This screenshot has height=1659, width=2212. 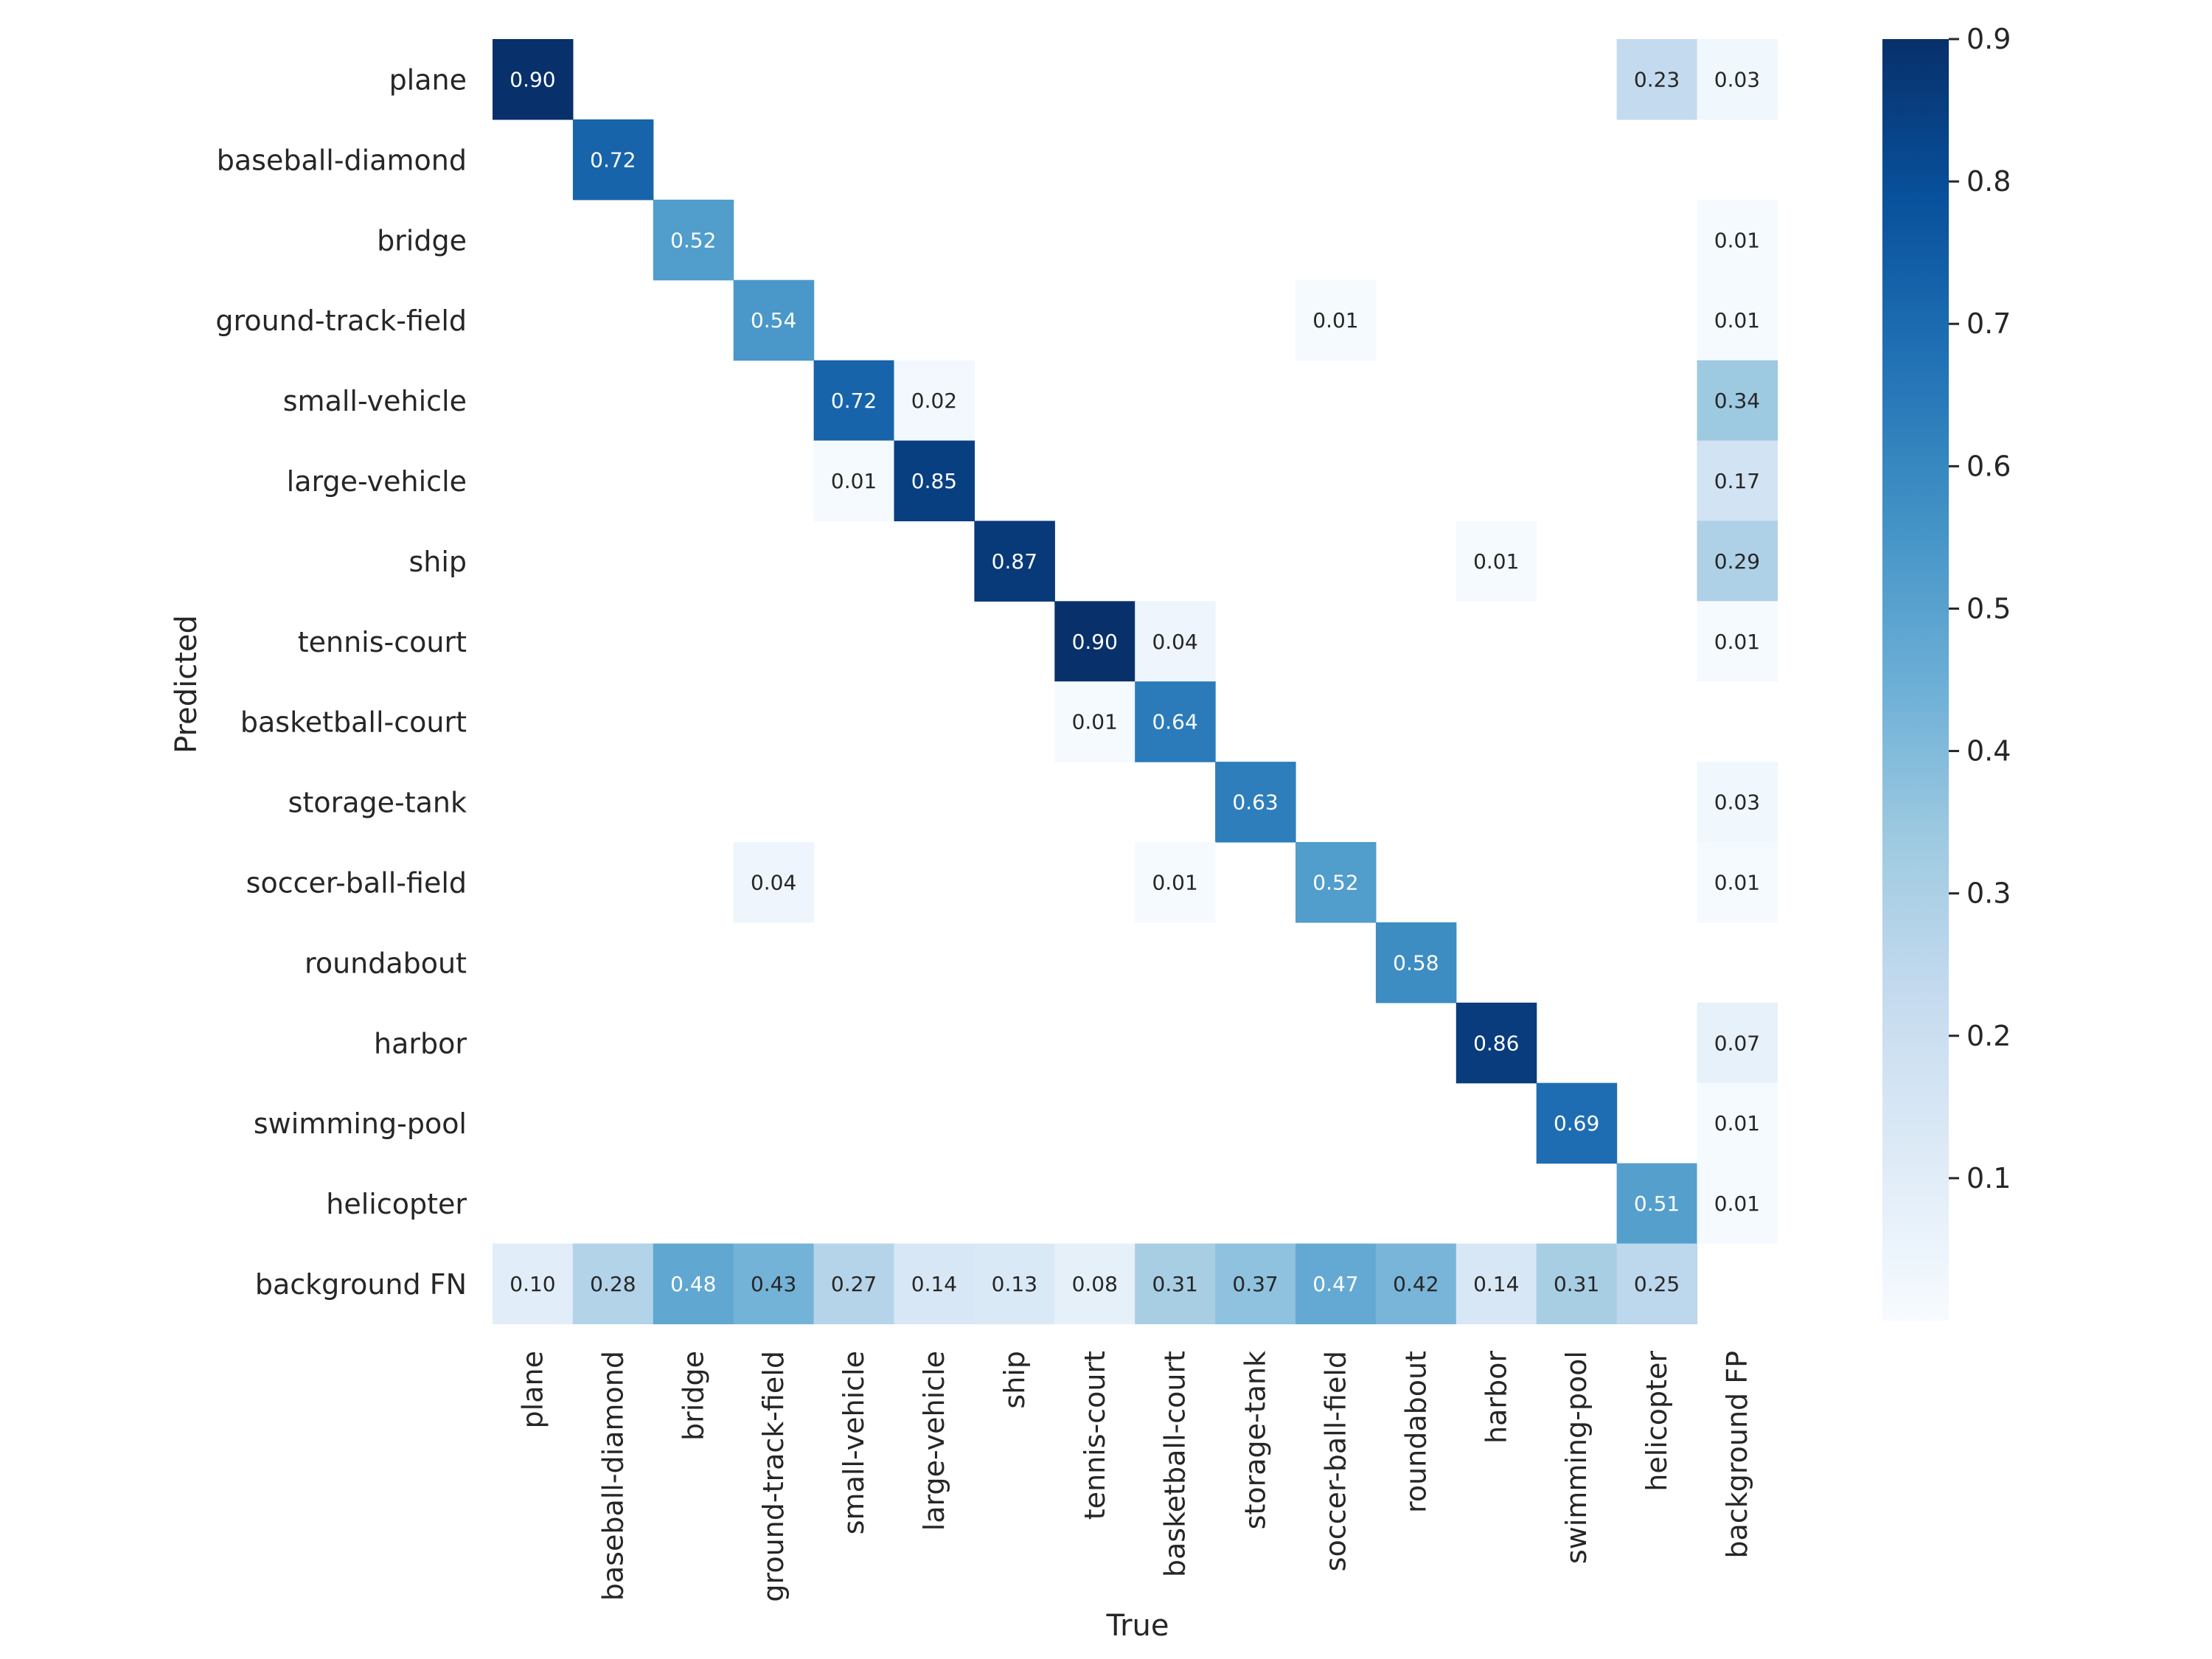 What do you see at coordinates (693, 1396) in the screenshot?
I see `x-tick-label: bridge` at bounding box center [693, 1396].